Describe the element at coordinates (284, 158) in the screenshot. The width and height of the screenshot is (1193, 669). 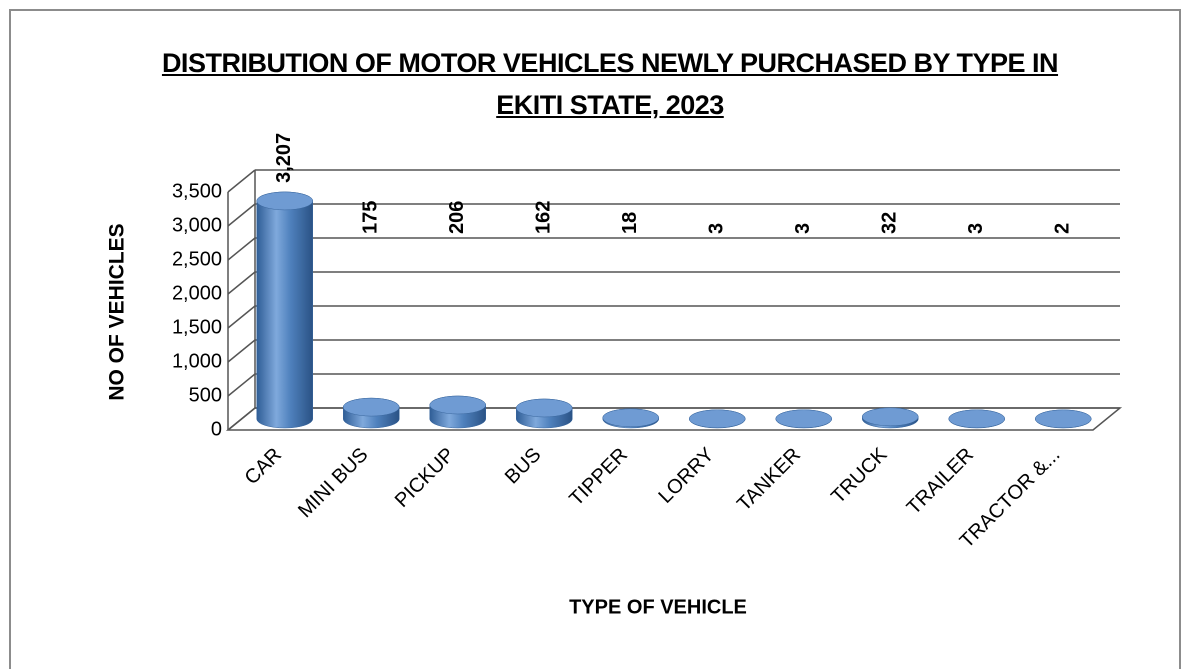
I see `data-label: 3,207` at that location.